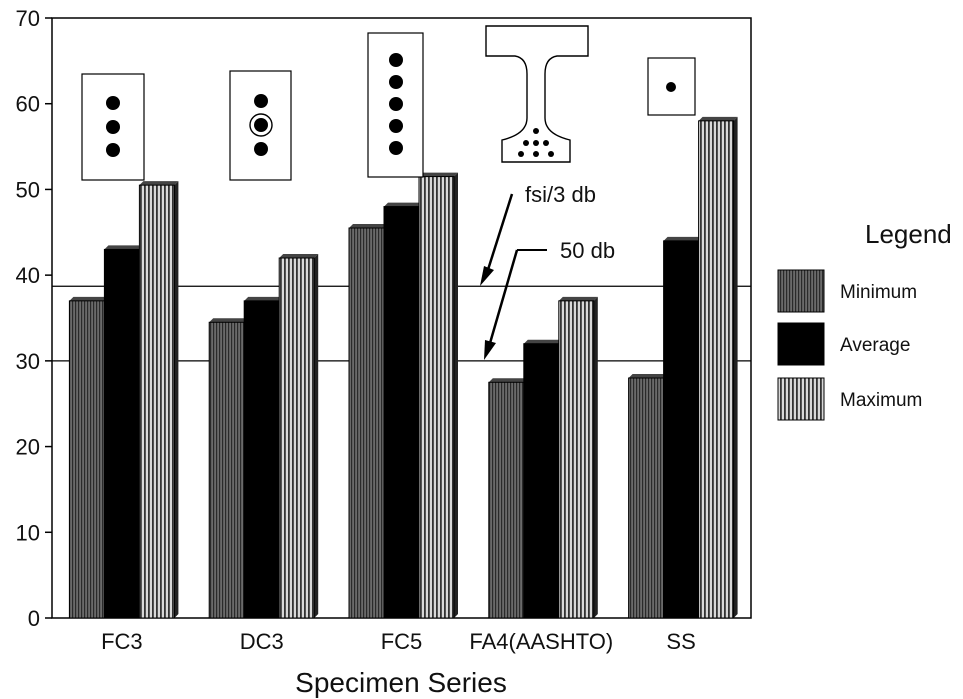 Image resolution: width=963 pixels, height=699 pixels. I want to click on bar-minimum-fa4-aashto-, so click(508, 498).